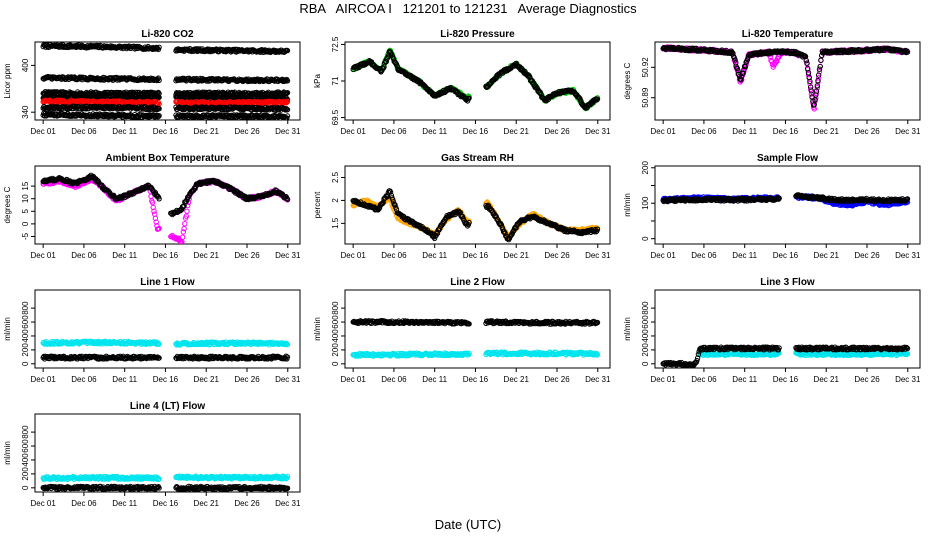 The image size is (936, 540). What do you see at coordinates (335, 80) in the screenshot?
I see `y-tick-label: 71` at bounding box center [335, 80].